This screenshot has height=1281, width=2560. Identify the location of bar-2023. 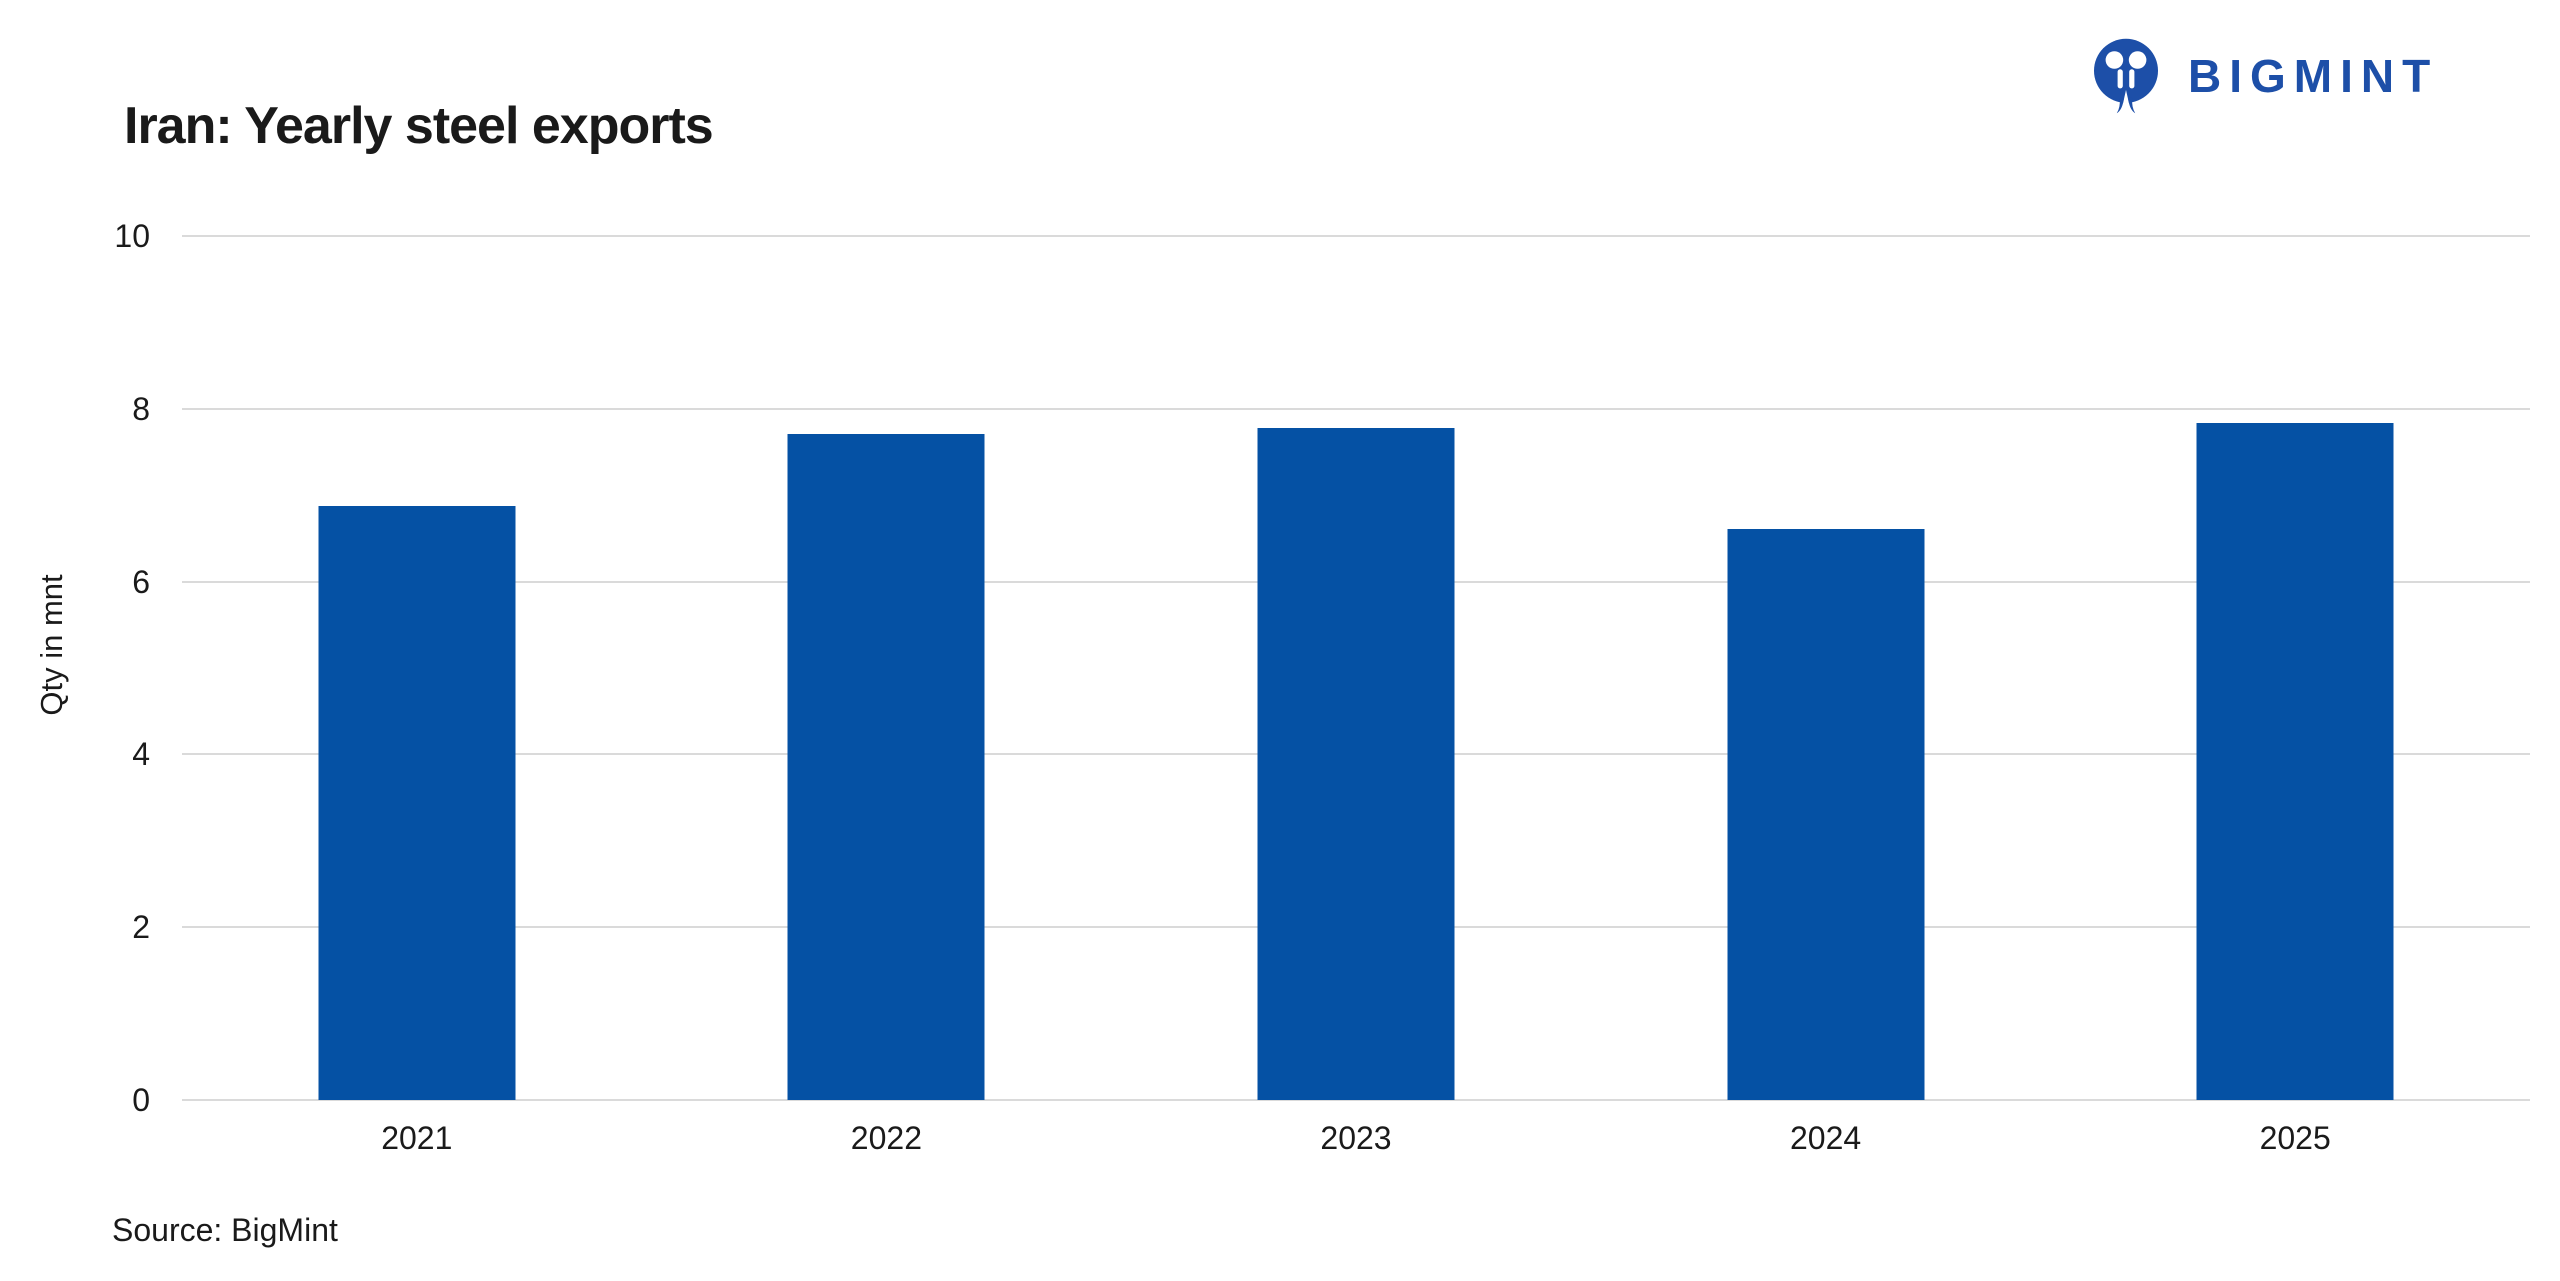
(1356, 763).